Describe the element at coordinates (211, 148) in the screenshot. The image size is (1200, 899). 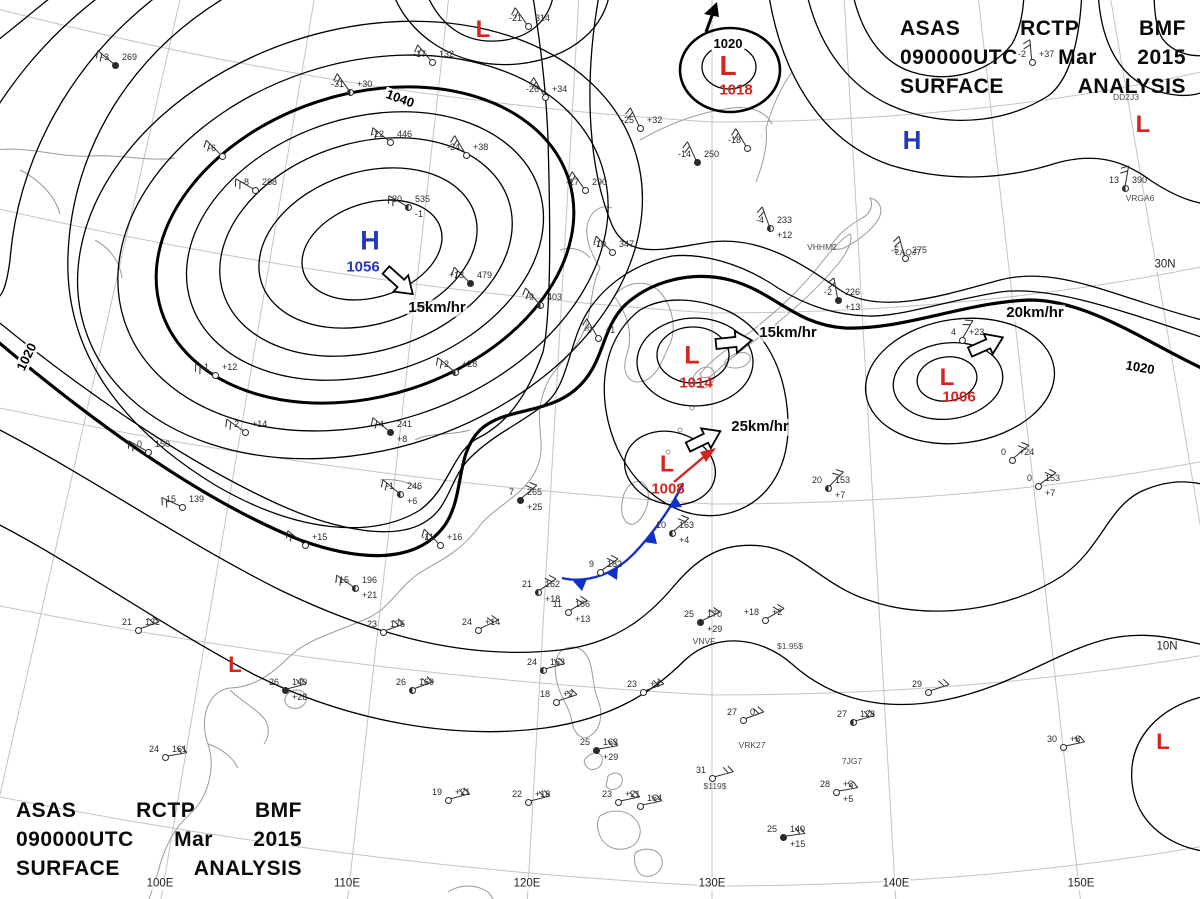
I see `station-temp: -6` at that location.